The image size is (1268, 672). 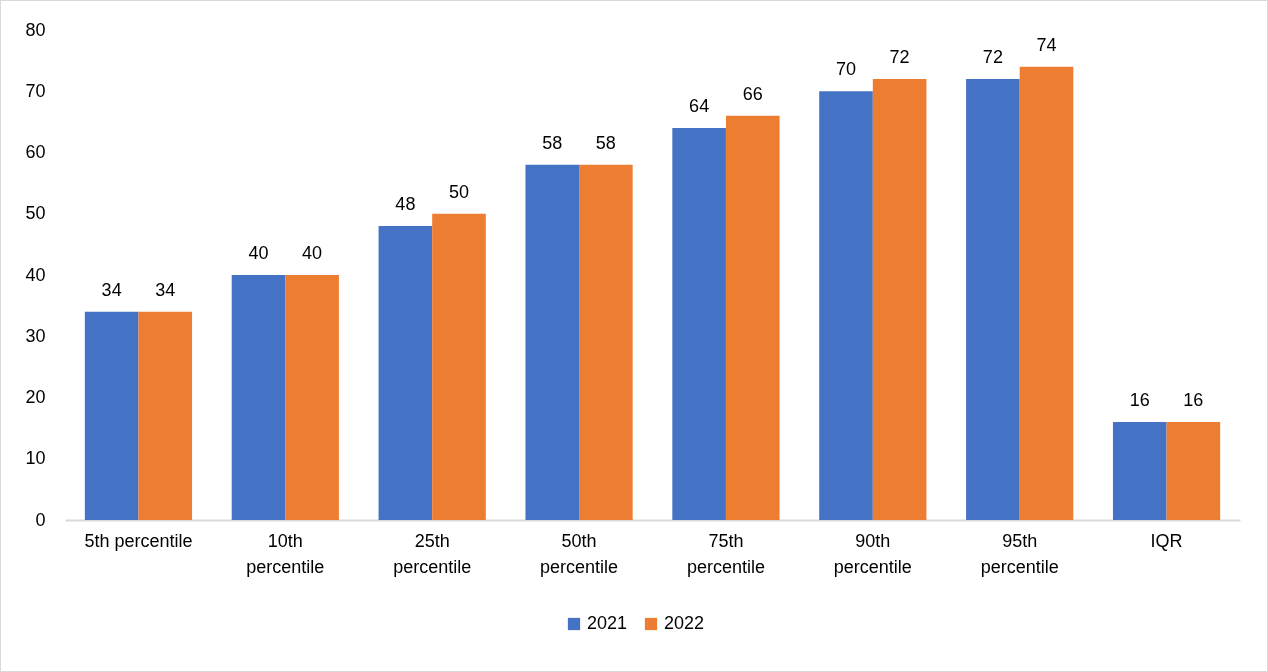 What do you see at coordinates (1046, 44) in the screenshot?
I see `data-label: 74` at bounding box center [1046, 44].